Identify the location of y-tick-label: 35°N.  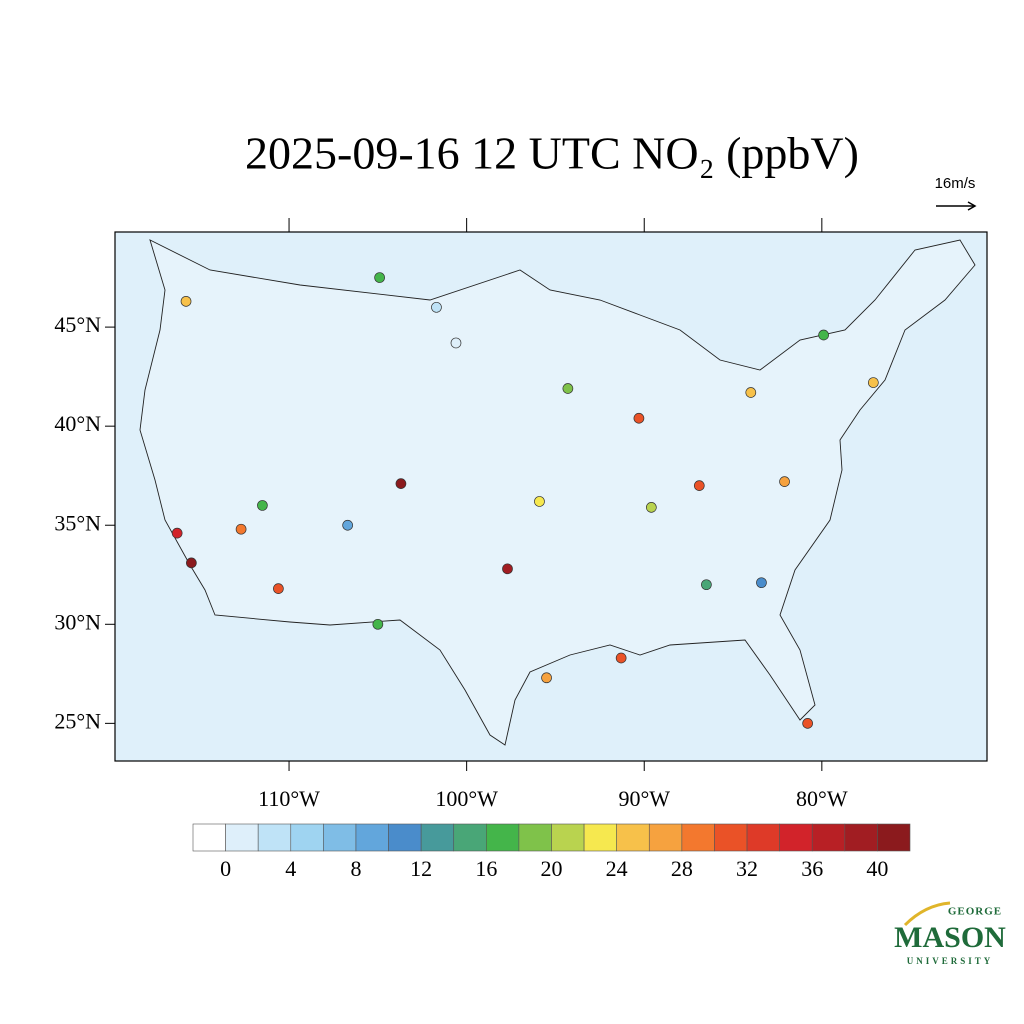
(77, 522).